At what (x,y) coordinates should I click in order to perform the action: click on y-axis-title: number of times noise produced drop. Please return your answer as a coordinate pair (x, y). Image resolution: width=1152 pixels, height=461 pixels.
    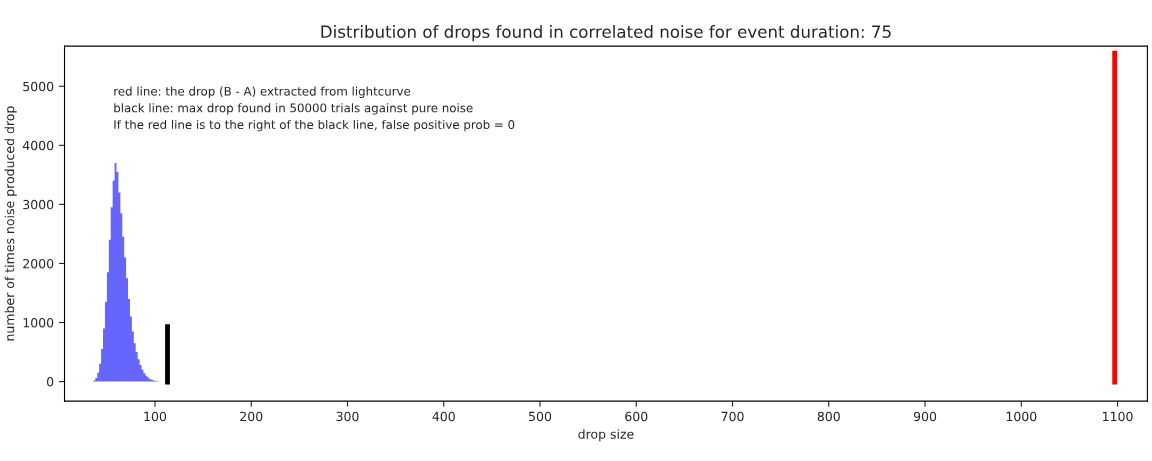
    Looking at the image, I should click on (10, 223).